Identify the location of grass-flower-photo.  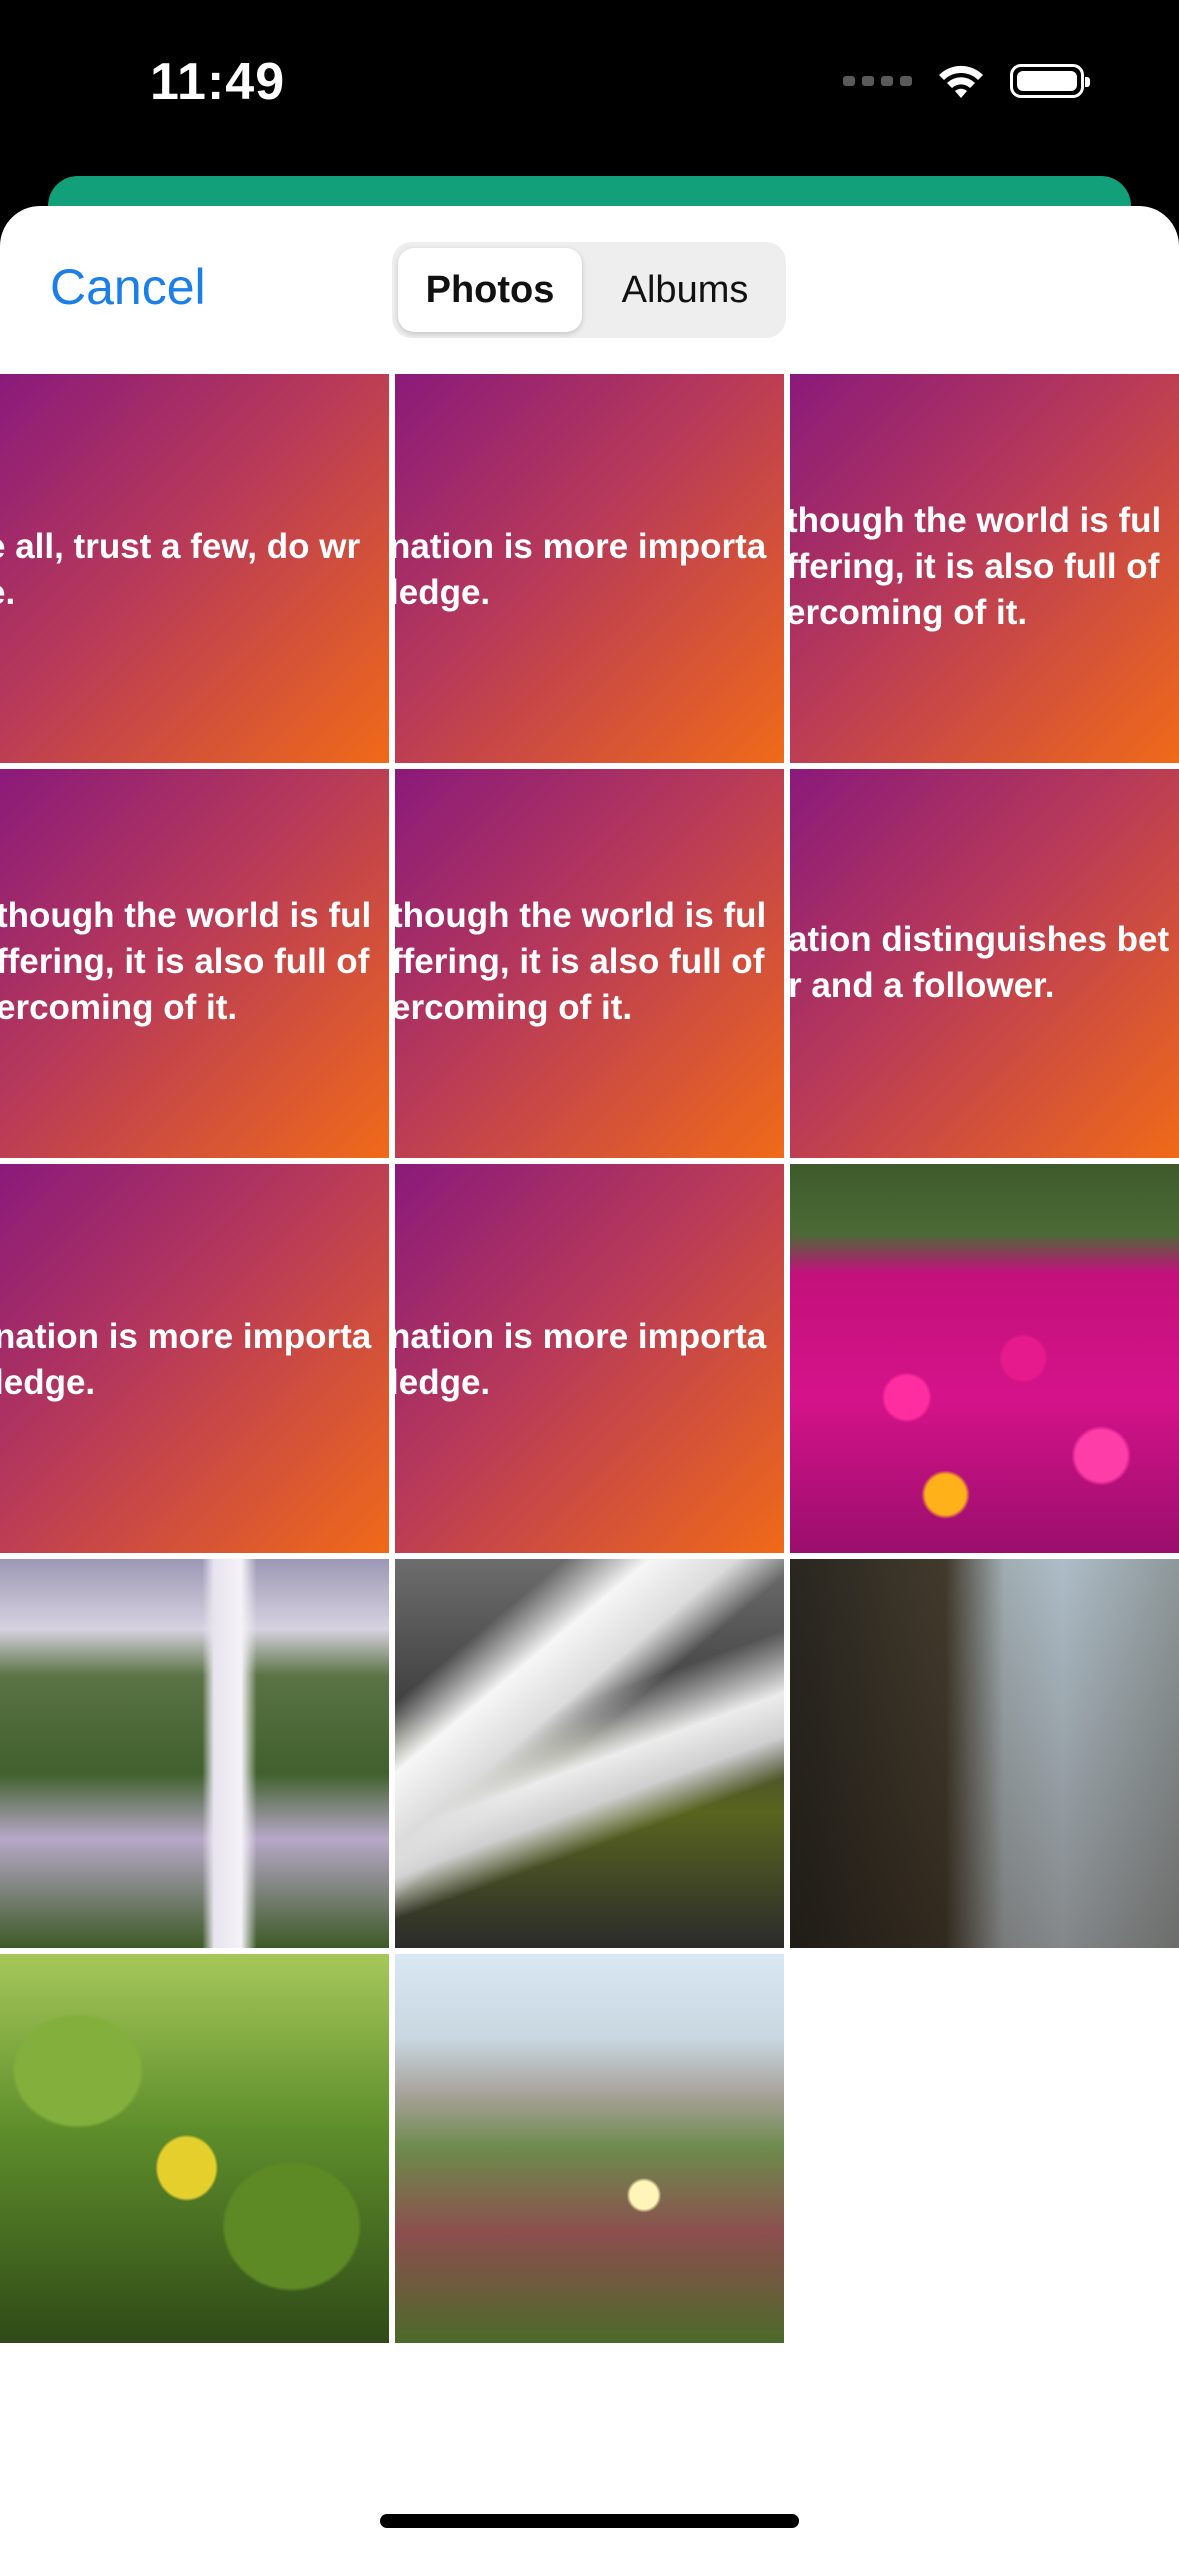
(589, 2148).